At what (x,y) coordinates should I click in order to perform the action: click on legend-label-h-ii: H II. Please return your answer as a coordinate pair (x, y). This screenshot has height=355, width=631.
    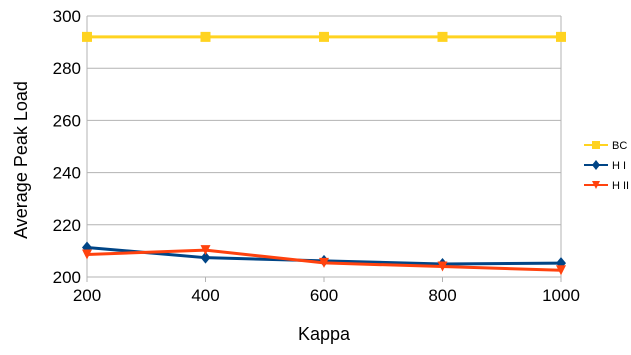
    Looking at the image, I should click on (620, 186).